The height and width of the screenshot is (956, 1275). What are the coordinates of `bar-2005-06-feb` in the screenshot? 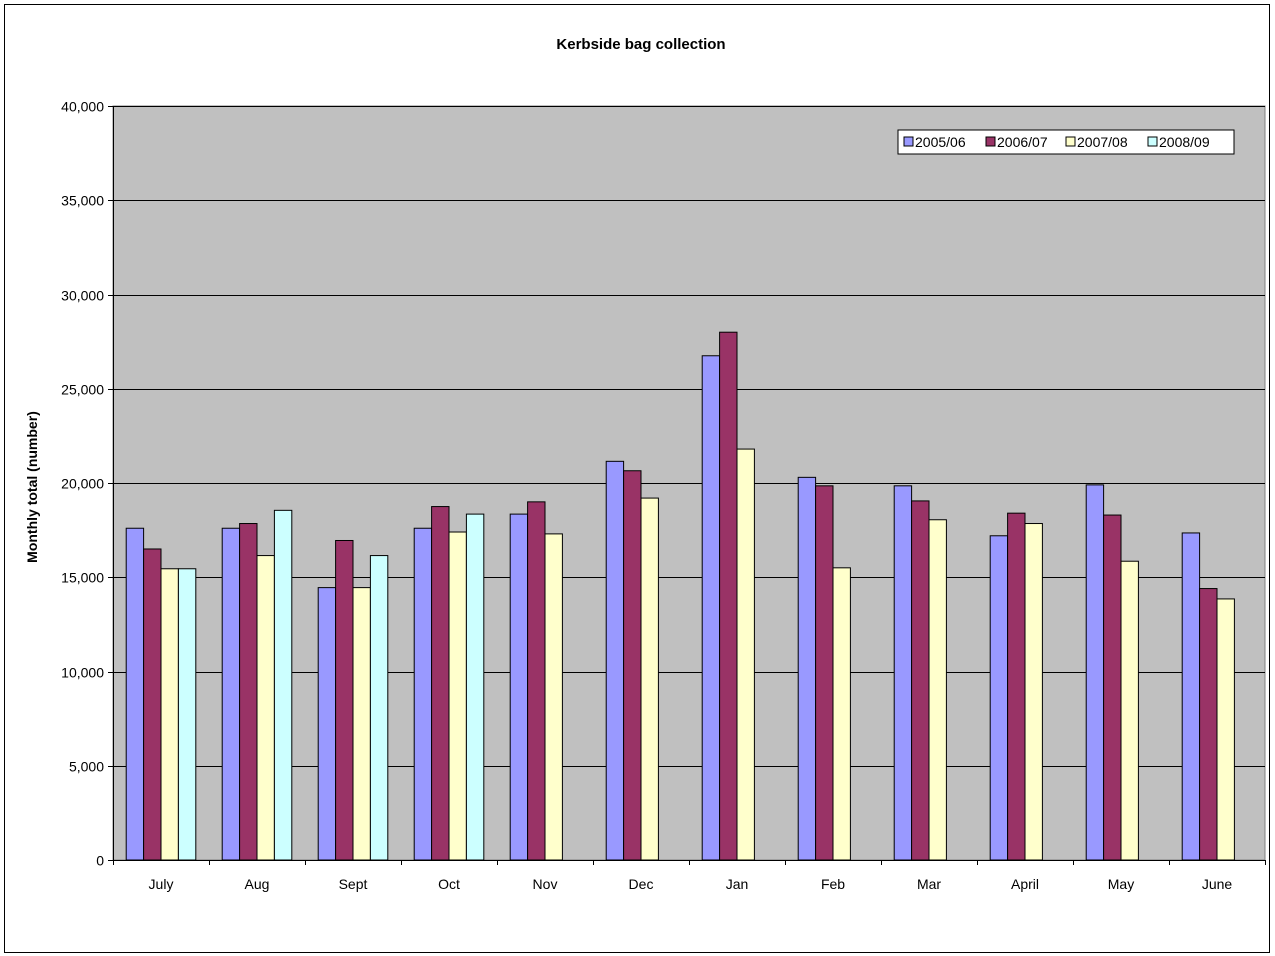 It's located at (807, 668).